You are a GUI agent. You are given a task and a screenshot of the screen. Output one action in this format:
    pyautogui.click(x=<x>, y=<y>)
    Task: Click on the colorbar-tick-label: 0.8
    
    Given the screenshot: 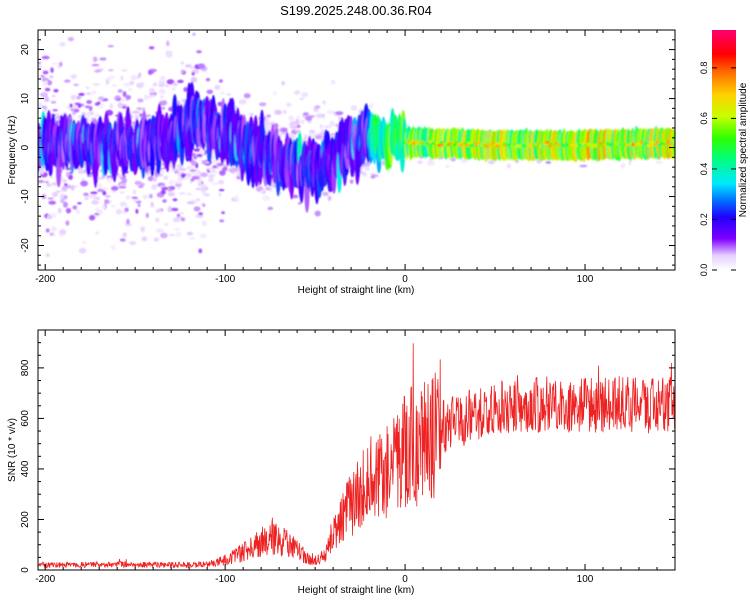 What is the action you would take?
    pyautogui.click(x=704, y=68)
    